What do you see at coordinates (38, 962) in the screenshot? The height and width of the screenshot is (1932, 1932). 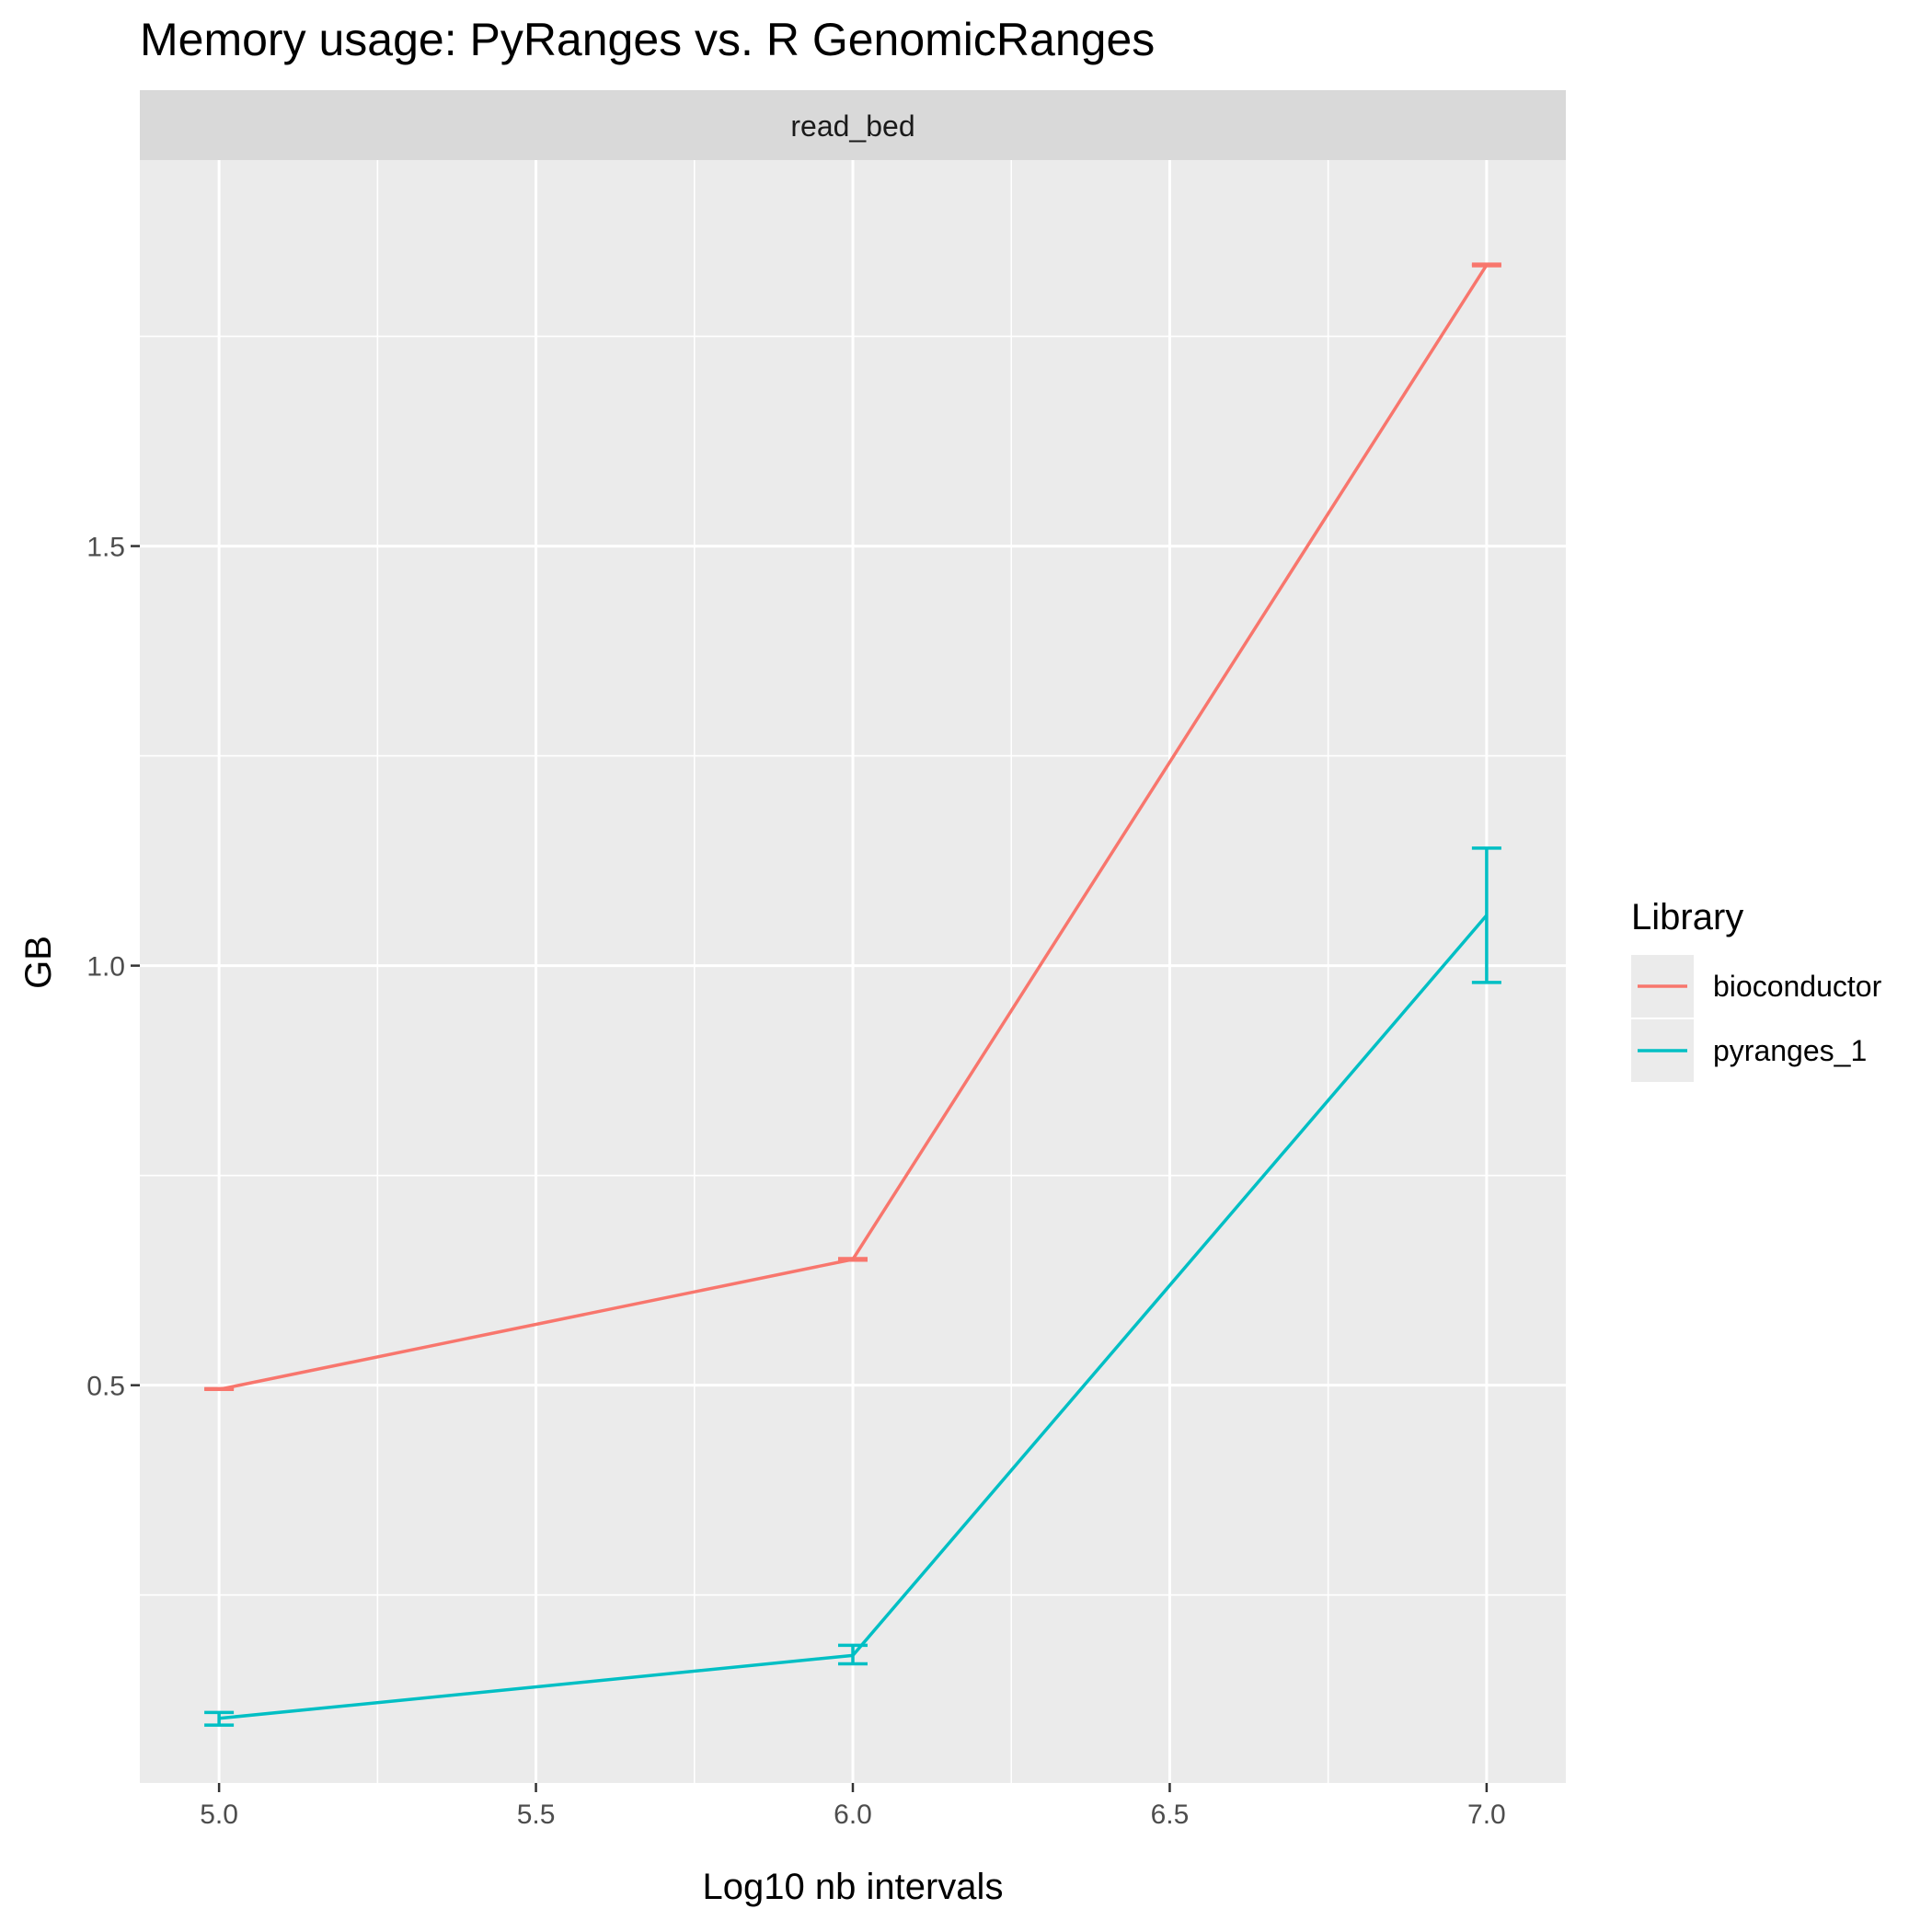 I see `y-axis-title: GB` at bounding box center [38, 962].